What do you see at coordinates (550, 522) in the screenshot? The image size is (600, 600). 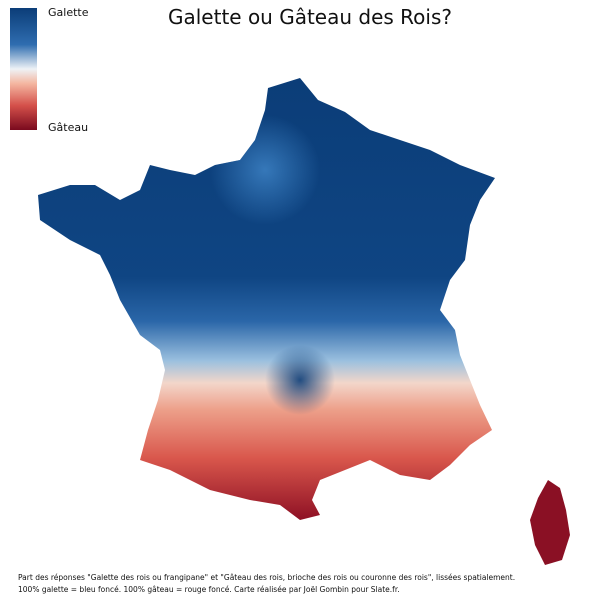 I see `corsica` at bounding box center [550, 522].